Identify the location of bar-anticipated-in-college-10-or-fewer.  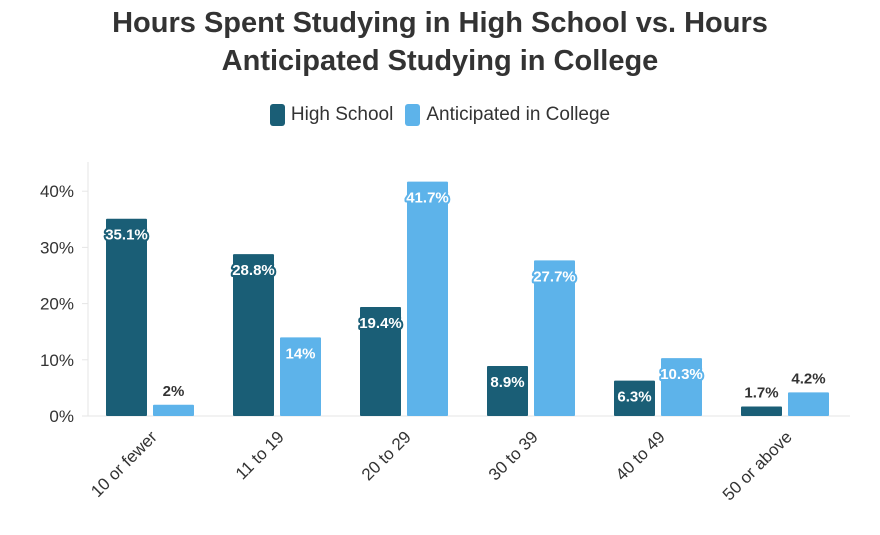
(173, 410).